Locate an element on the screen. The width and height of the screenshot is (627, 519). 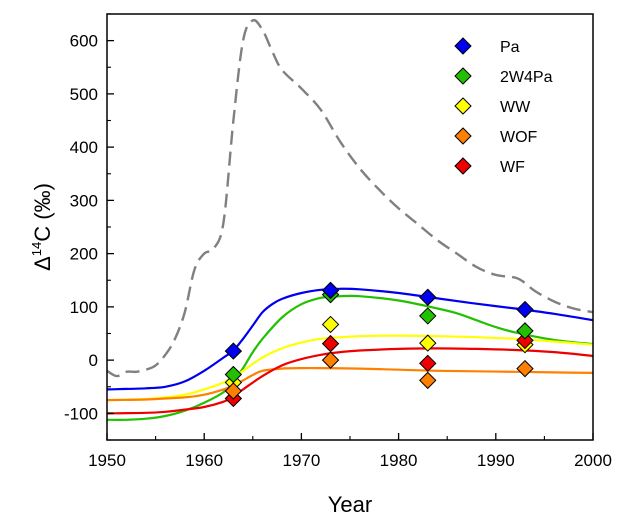
legend-label-2w4pa: 2W4Pa is located at coordinates (526, 77).